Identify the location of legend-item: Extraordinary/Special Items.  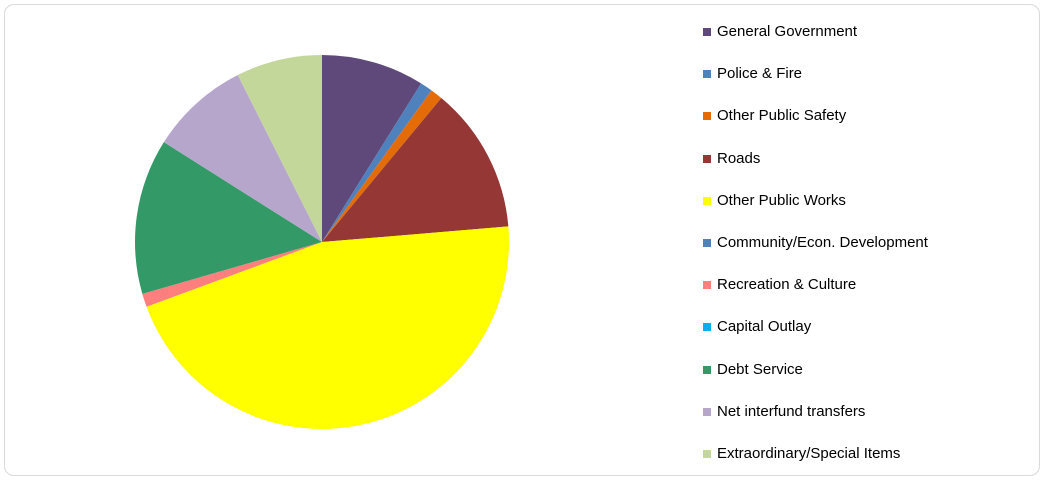
(868, 463).